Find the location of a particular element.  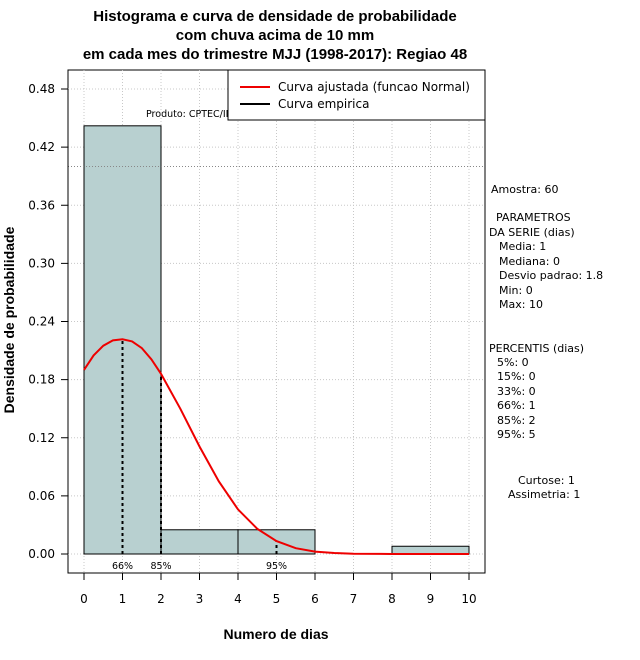

y-tick-label-4: 0.24 is located at coordinates (41, 322).